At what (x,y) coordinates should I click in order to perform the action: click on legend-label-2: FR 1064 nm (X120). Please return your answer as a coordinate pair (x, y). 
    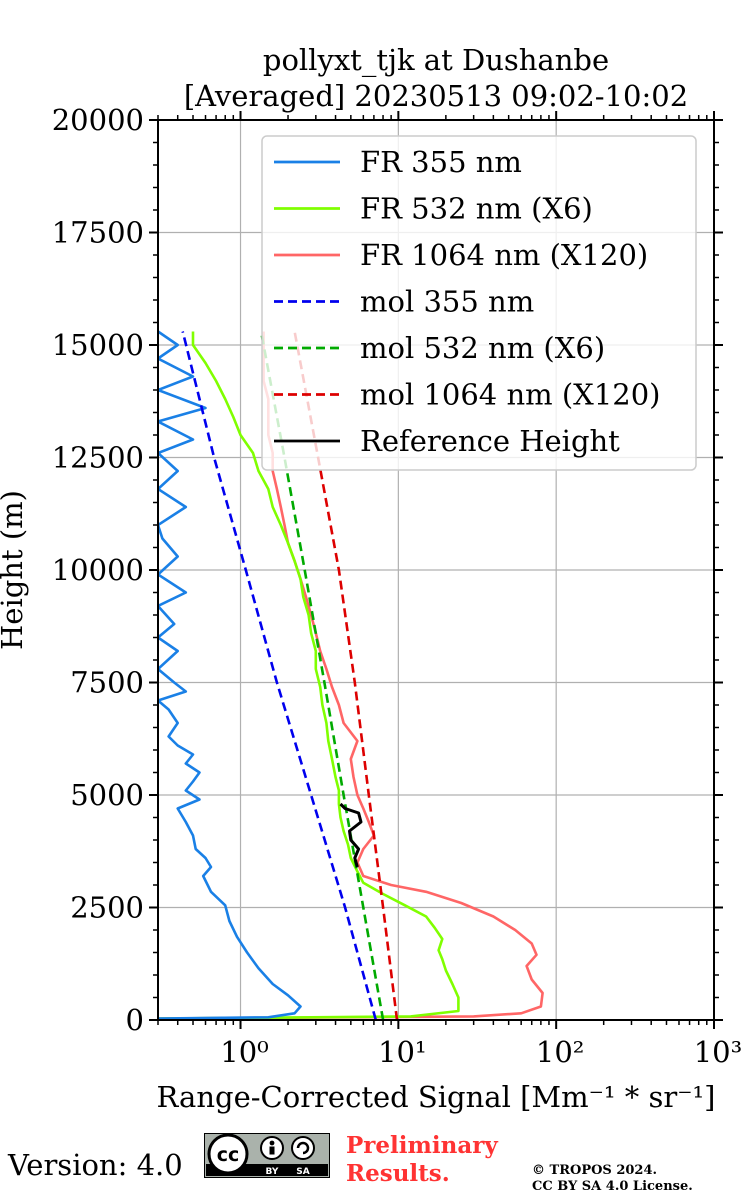
    Looking at the image, I should click on (504, 255).